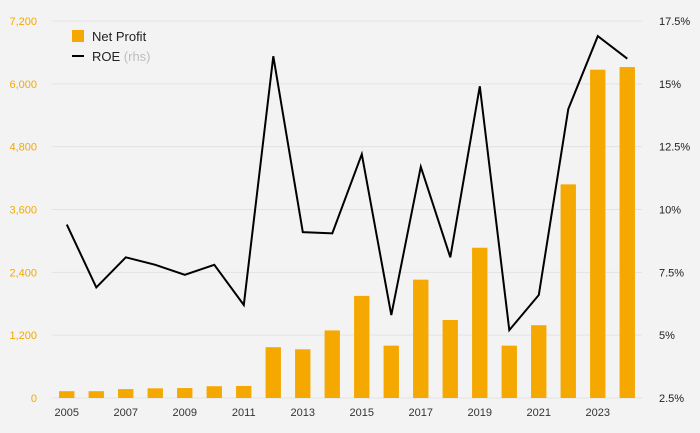 The width and height of the screenshot is (700, 433). What do you see at coordinates (421, 413) in the screenshot?
I see `x-tick-label: 2017` at bounding box center [421, 413].